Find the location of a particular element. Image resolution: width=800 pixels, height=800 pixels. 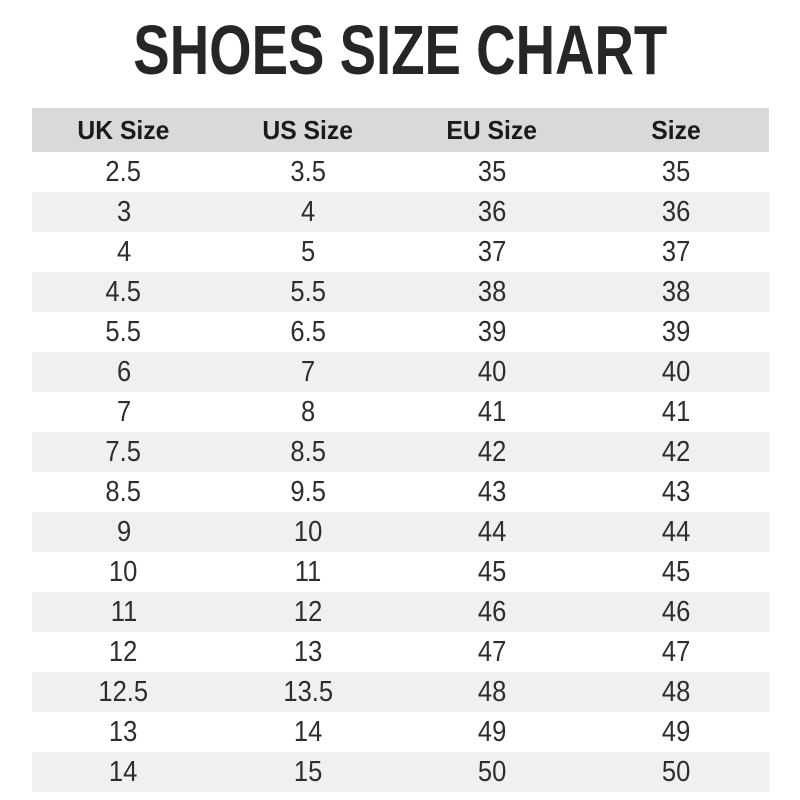

size-cell: 7 is located at coordinates (308, 372).